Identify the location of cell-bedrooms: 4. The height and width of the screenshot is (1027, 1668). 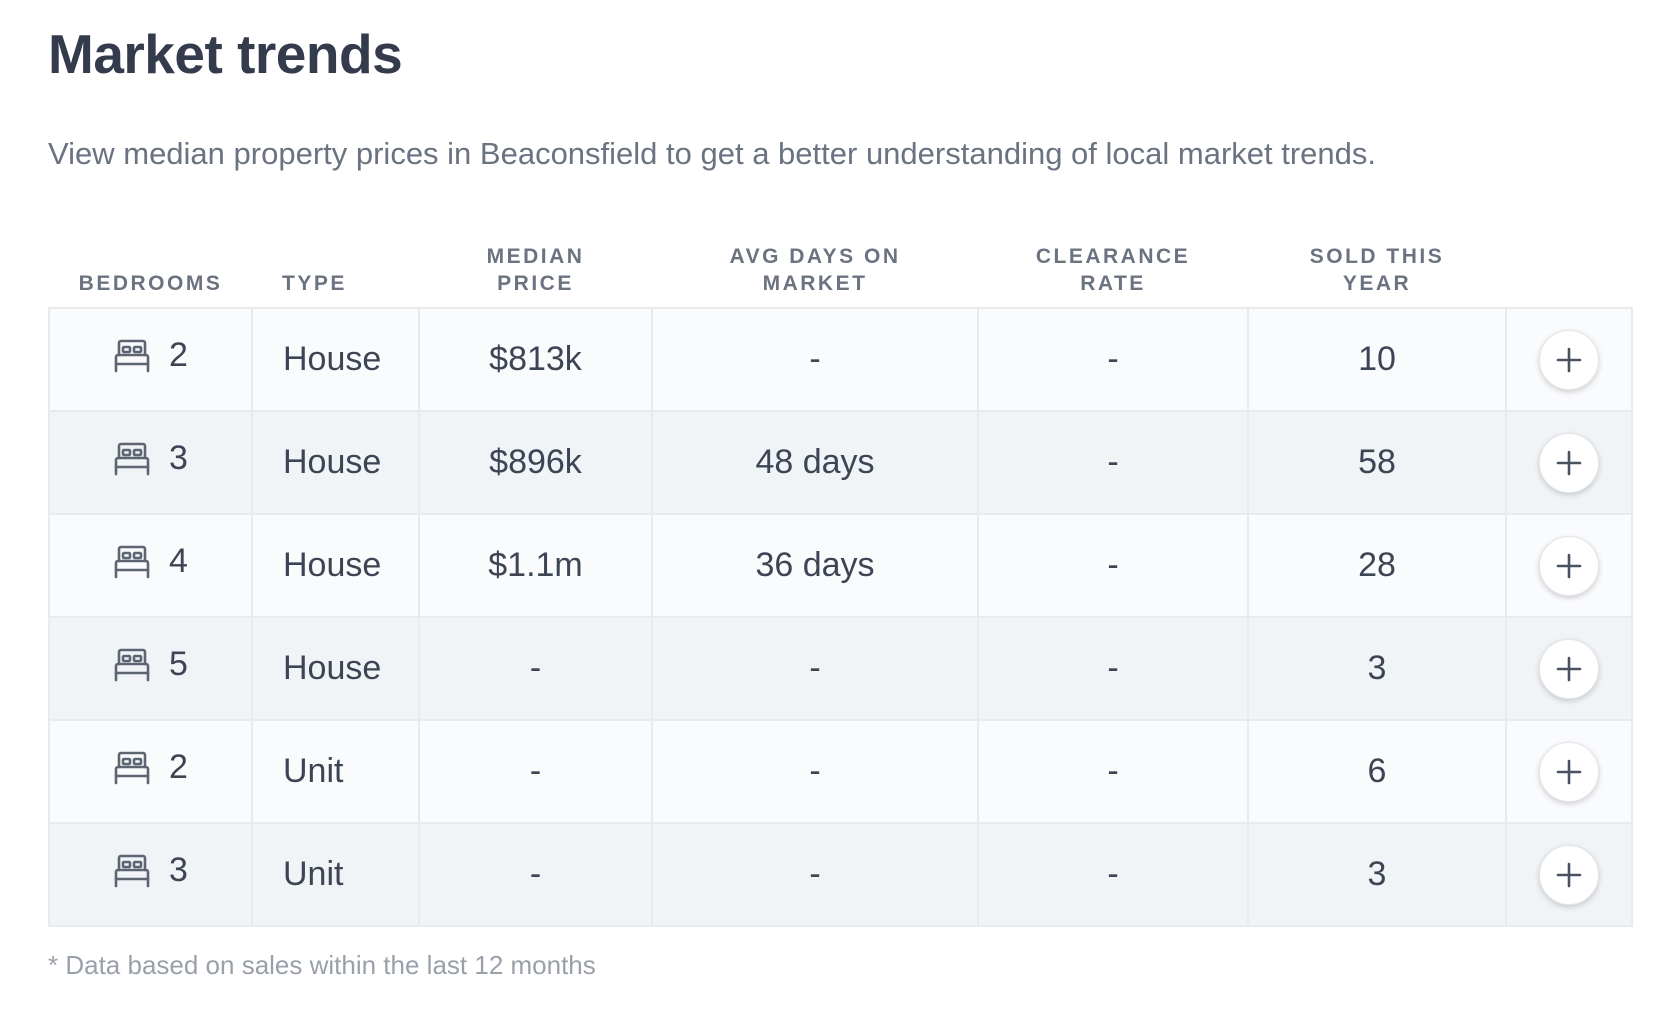
(150, 565).